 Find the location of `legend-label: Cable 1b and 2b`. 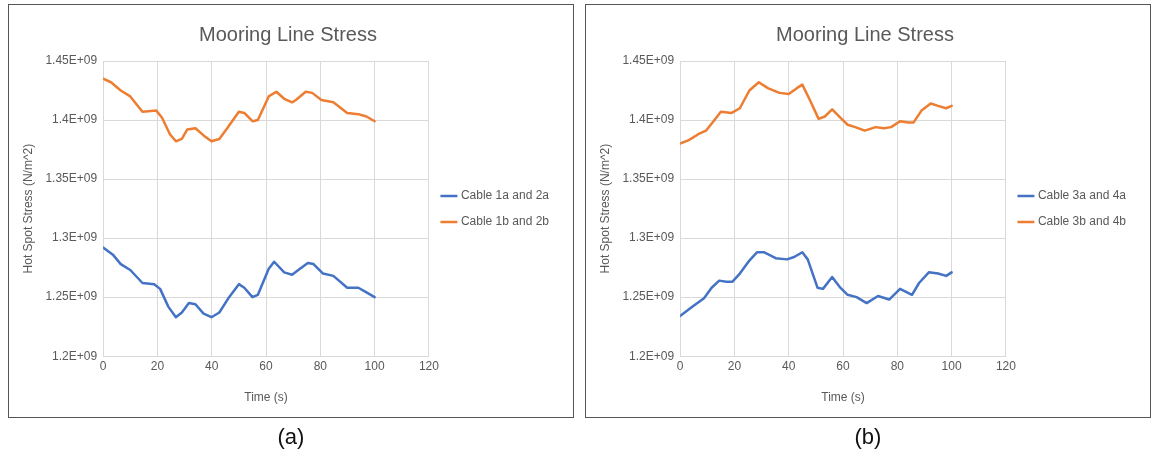

legend-label: Cable 1b and 2b is located at coordinates (505, 221).